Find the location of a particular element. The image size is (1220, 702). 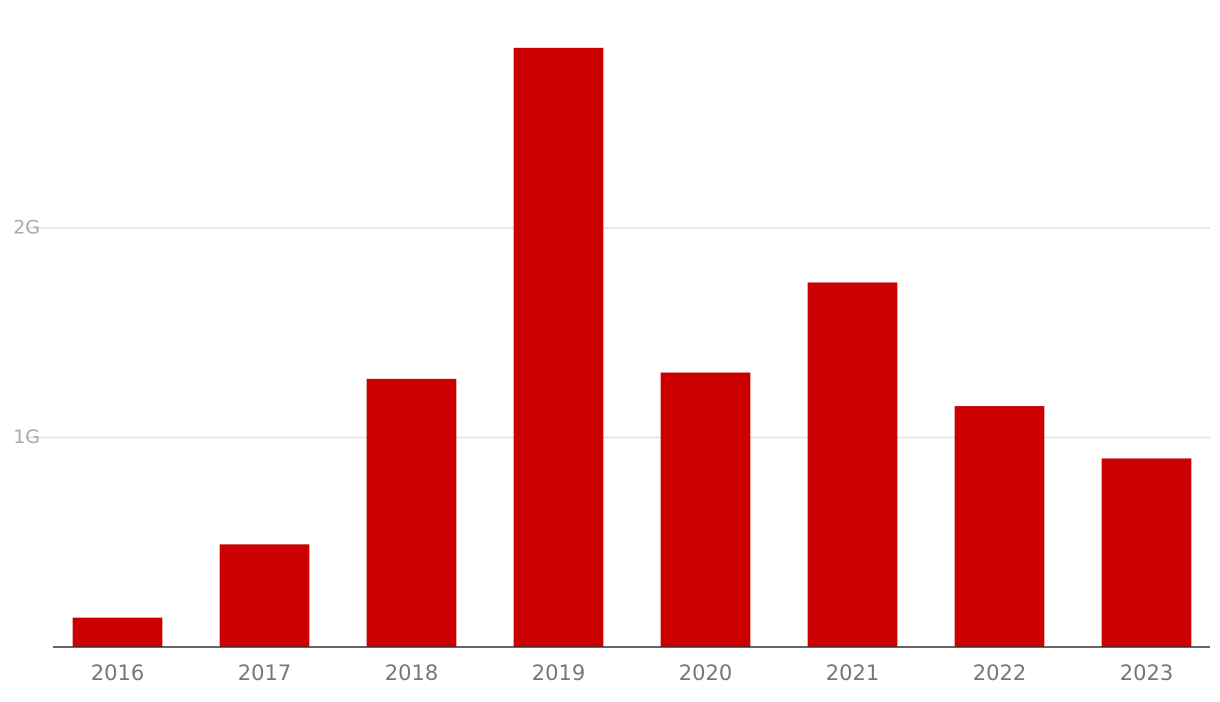

x-tick-label: 2023 is located at coordinates (1146, 673).